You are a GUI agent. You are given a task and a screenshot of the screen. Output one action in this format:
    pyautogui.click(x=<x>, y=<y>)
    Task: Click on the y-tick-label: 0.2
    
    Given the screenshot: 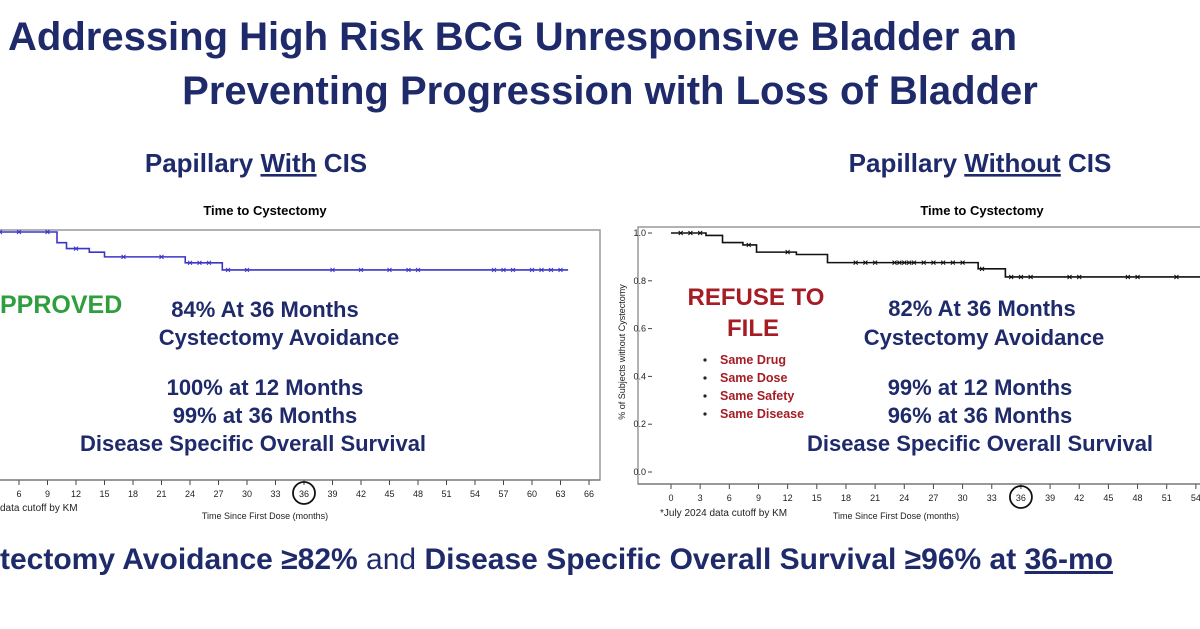 What is the action you would take?
    pyautogui.click(x=639, y=424)
    